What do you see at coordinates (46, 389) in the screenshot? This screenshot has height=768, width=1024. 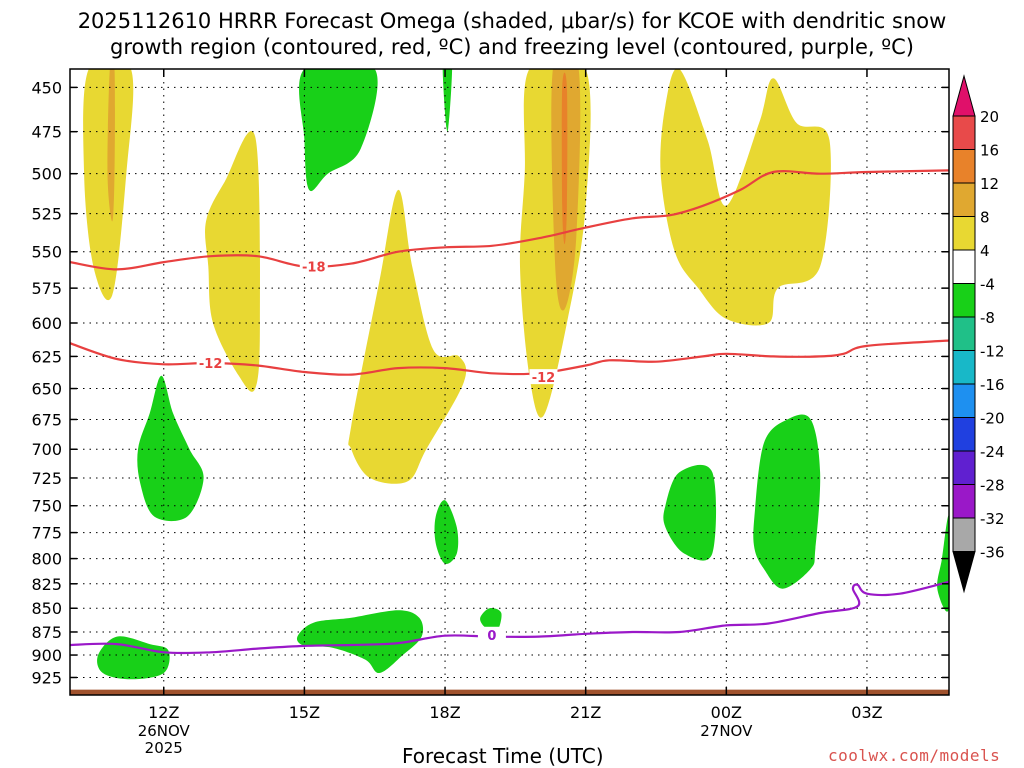 I see `y-tick-label-650: 650` at bounding box center [46, 389].